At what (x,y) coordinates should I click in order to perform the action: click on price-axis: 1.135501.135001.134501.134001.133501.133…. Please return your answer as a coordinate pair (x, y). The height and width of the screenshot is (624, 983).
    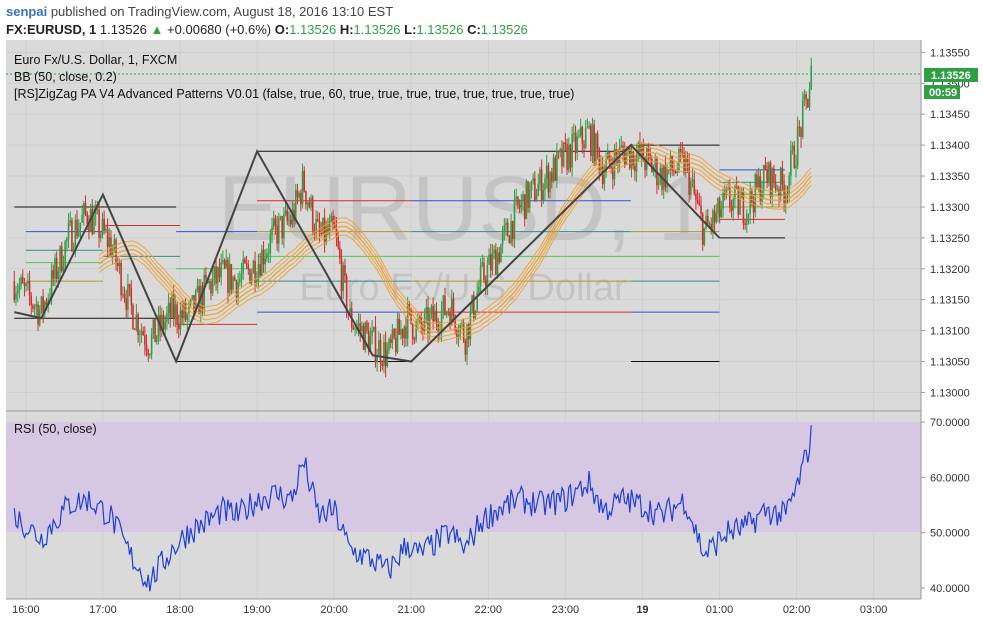
    Looking at the image, I should click on (945, 223).